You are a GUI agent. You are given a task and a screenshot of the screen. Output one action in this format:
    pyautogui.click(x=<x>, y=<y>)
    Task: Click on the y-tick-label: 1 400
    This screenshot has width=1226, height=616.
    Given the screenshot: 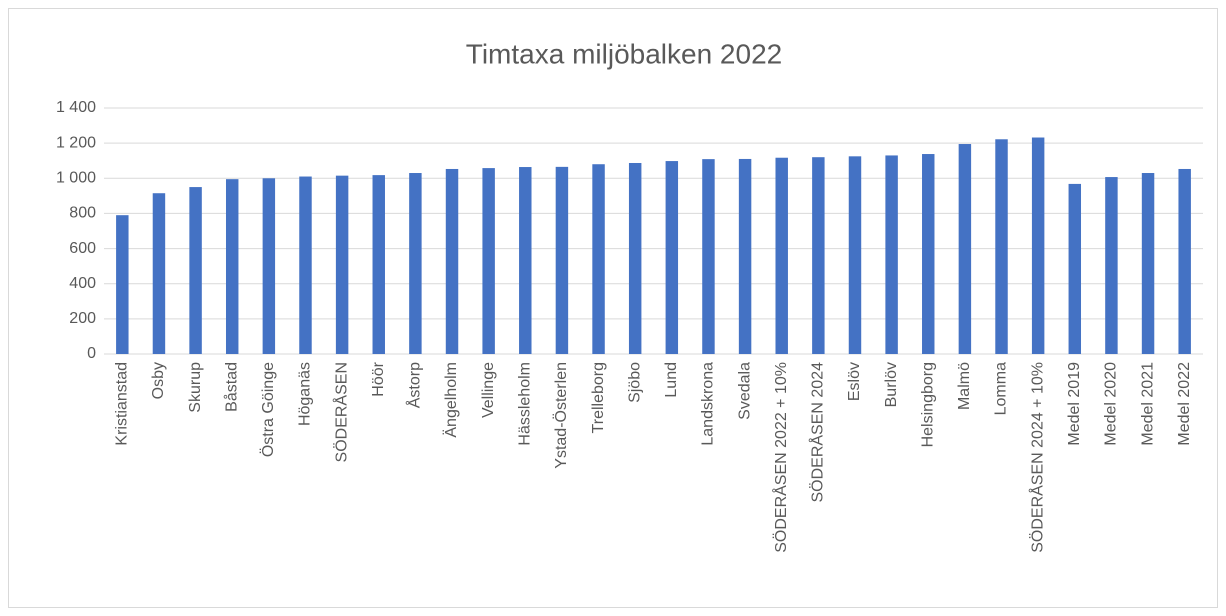 What is the action you would take?
    pyautogui.click(x=76, y=107)
    